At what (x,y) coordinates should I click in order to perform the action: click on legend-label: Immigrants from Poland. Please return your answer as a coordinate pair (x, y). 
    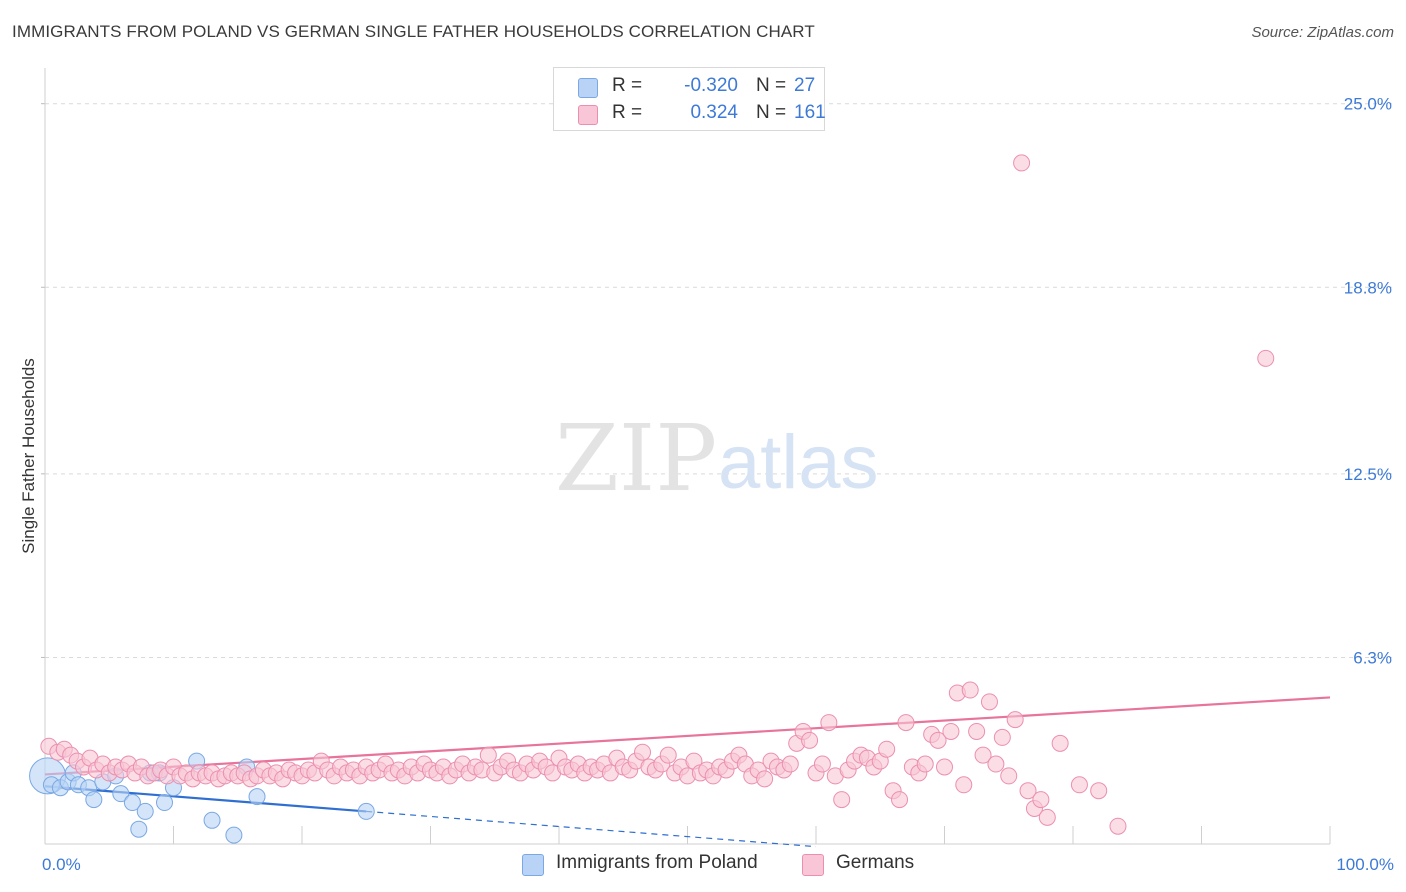
    Looking at the image, I should click on (657, 862).